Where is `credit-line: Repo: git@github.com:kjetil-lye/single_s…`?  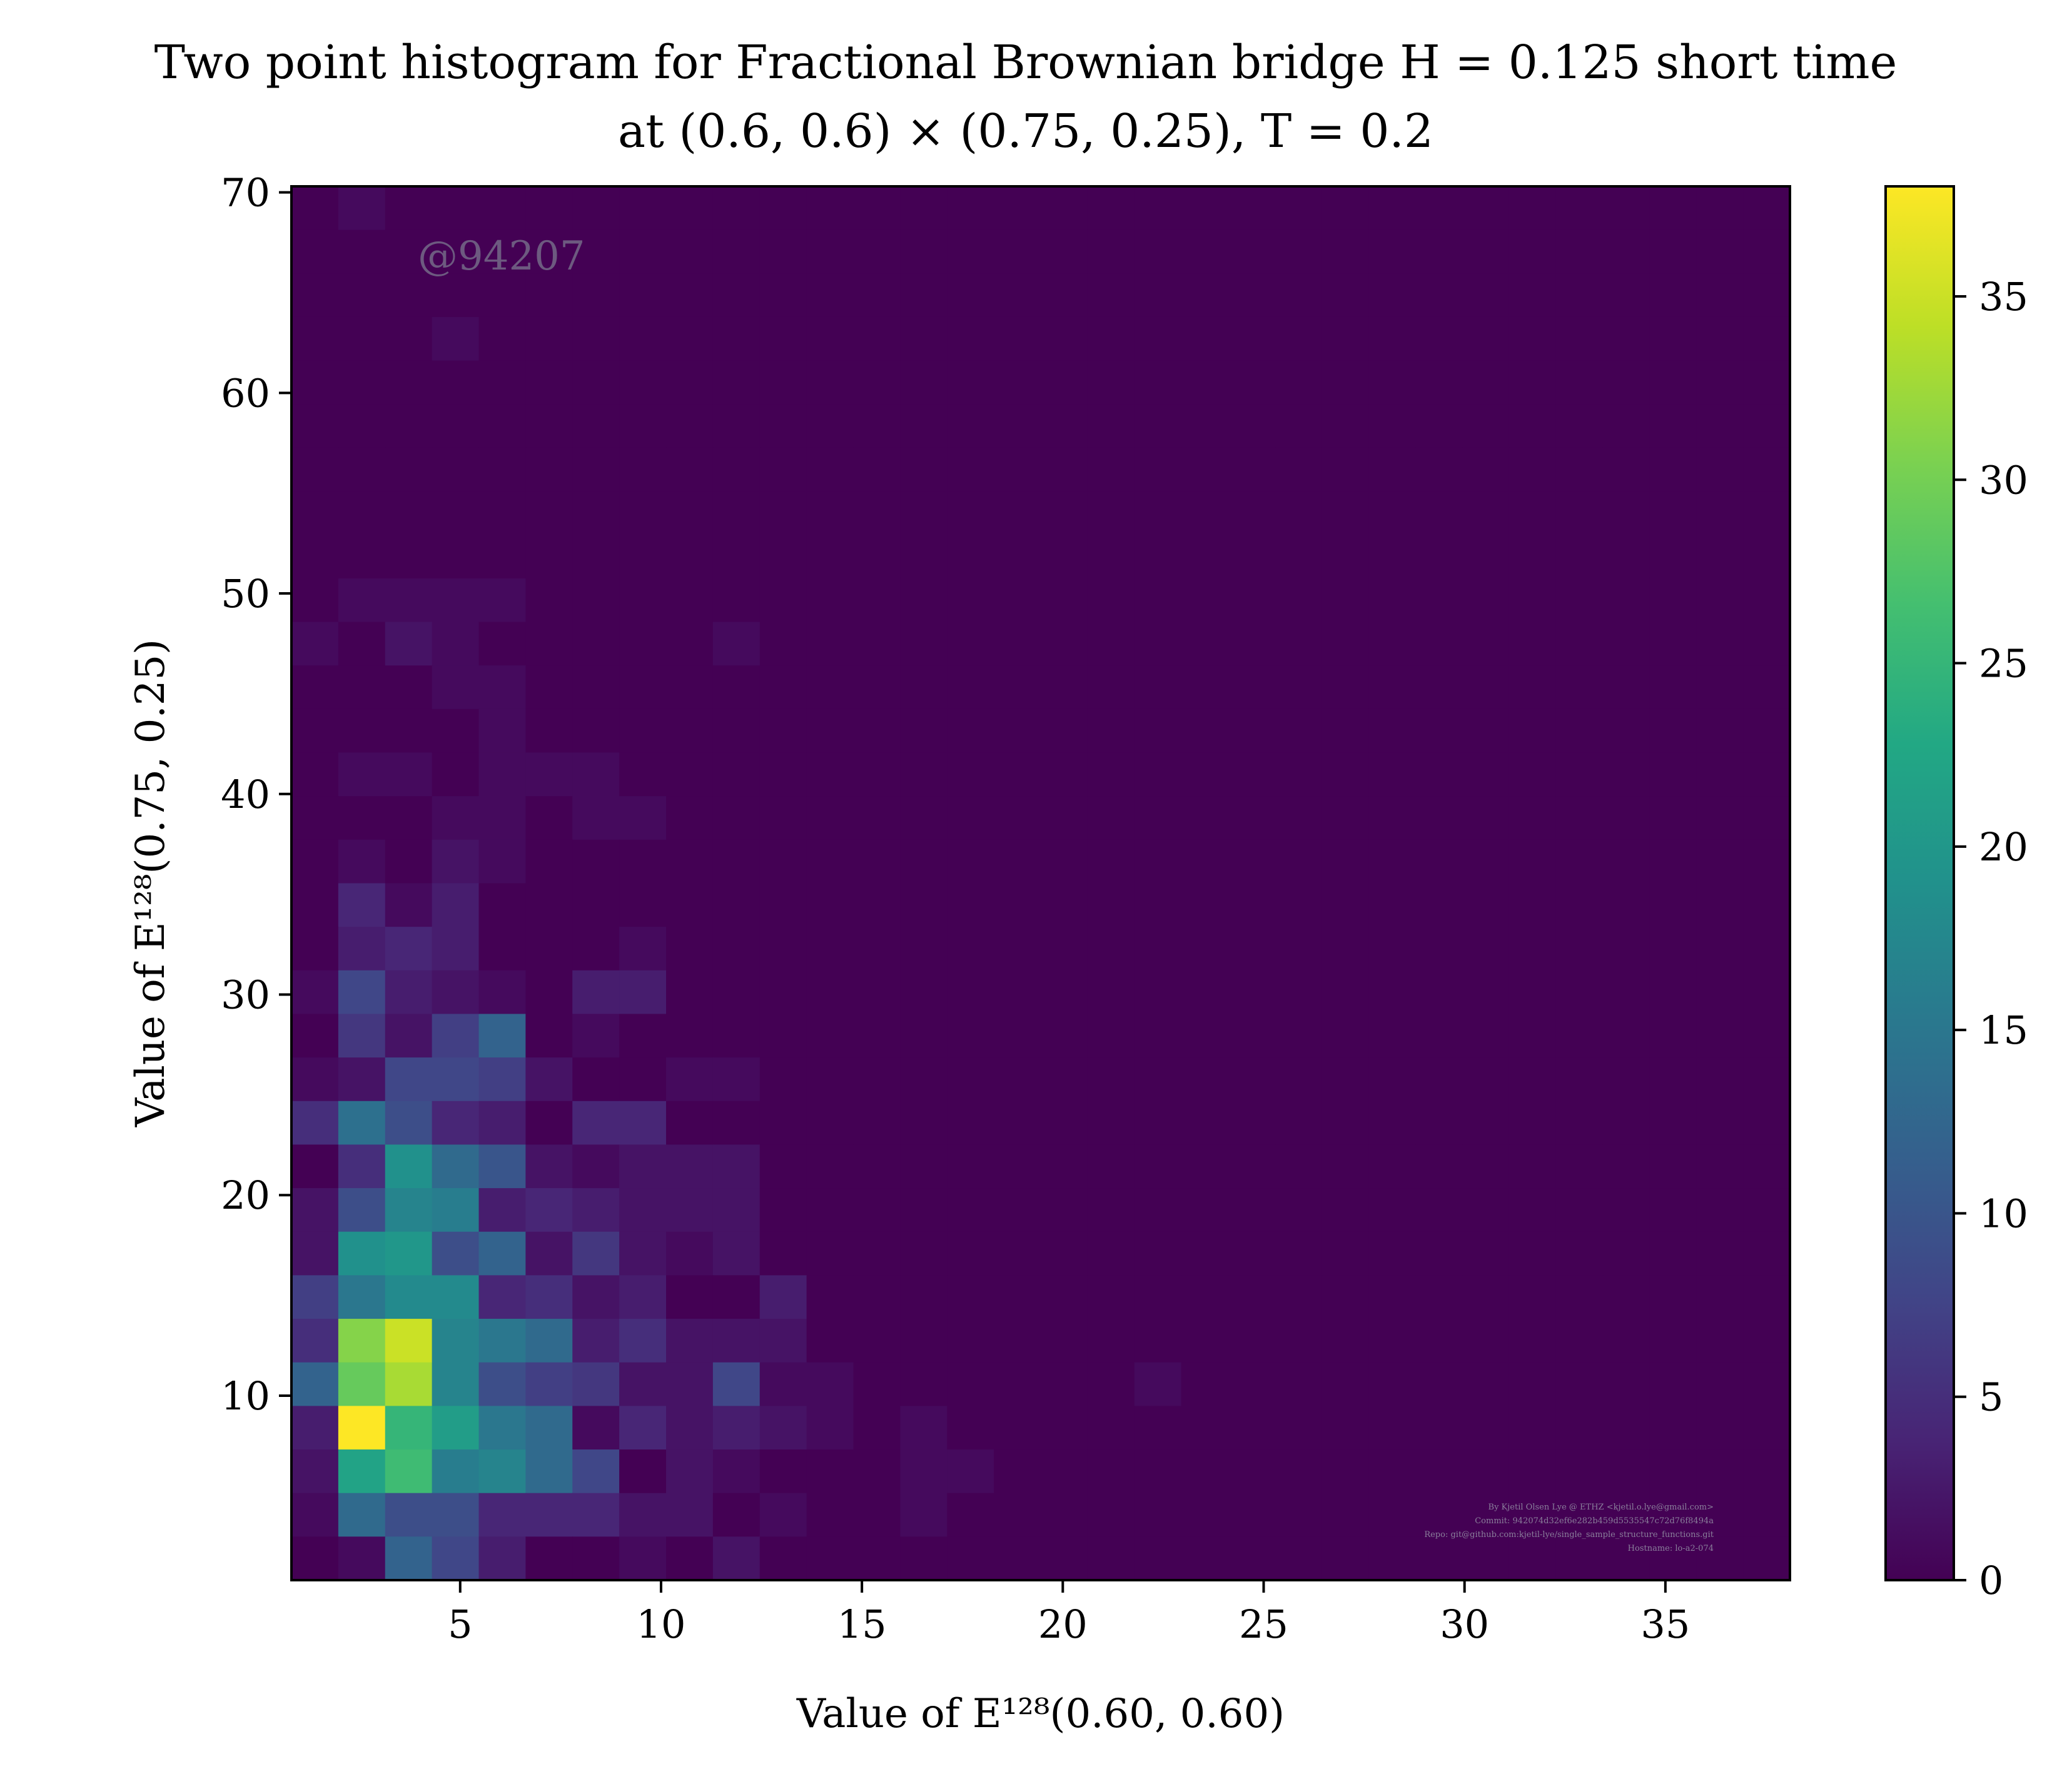 credit-line: Repo: git@github.com:kjetil-lye/single_s… is located at coordinates (1569, 1535).